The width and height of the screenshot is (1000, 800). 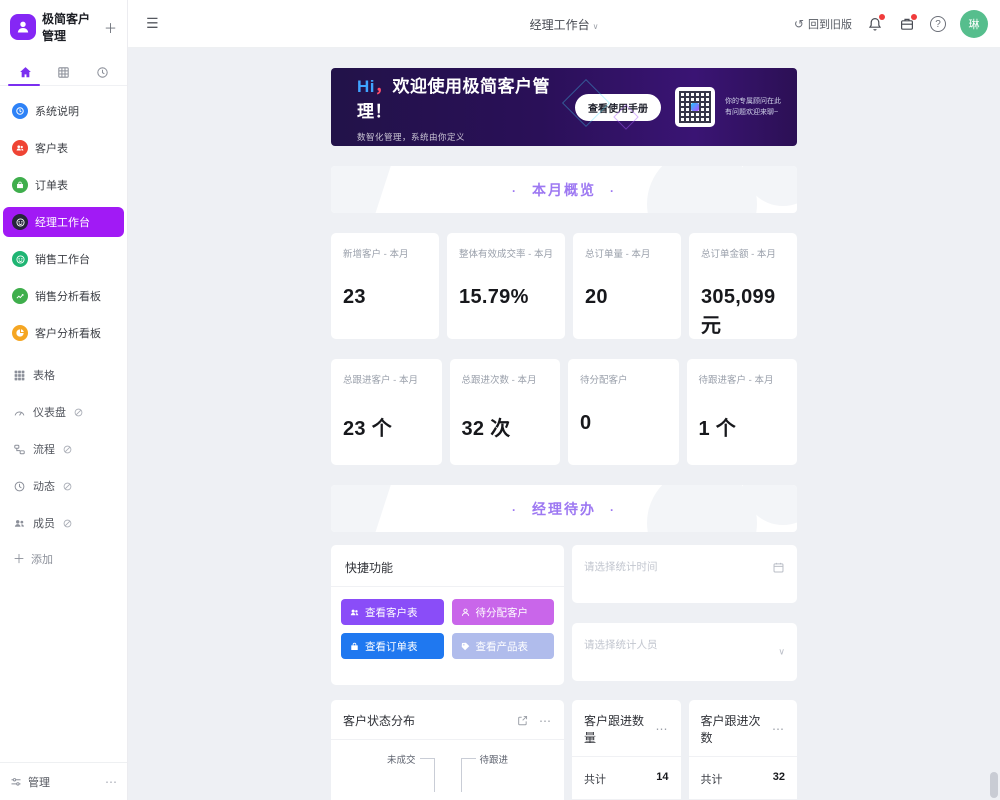 What do you see at coordinates (19, 413) in the screenshot?
I see `gauge-icon` at bounding box center [19, 413].